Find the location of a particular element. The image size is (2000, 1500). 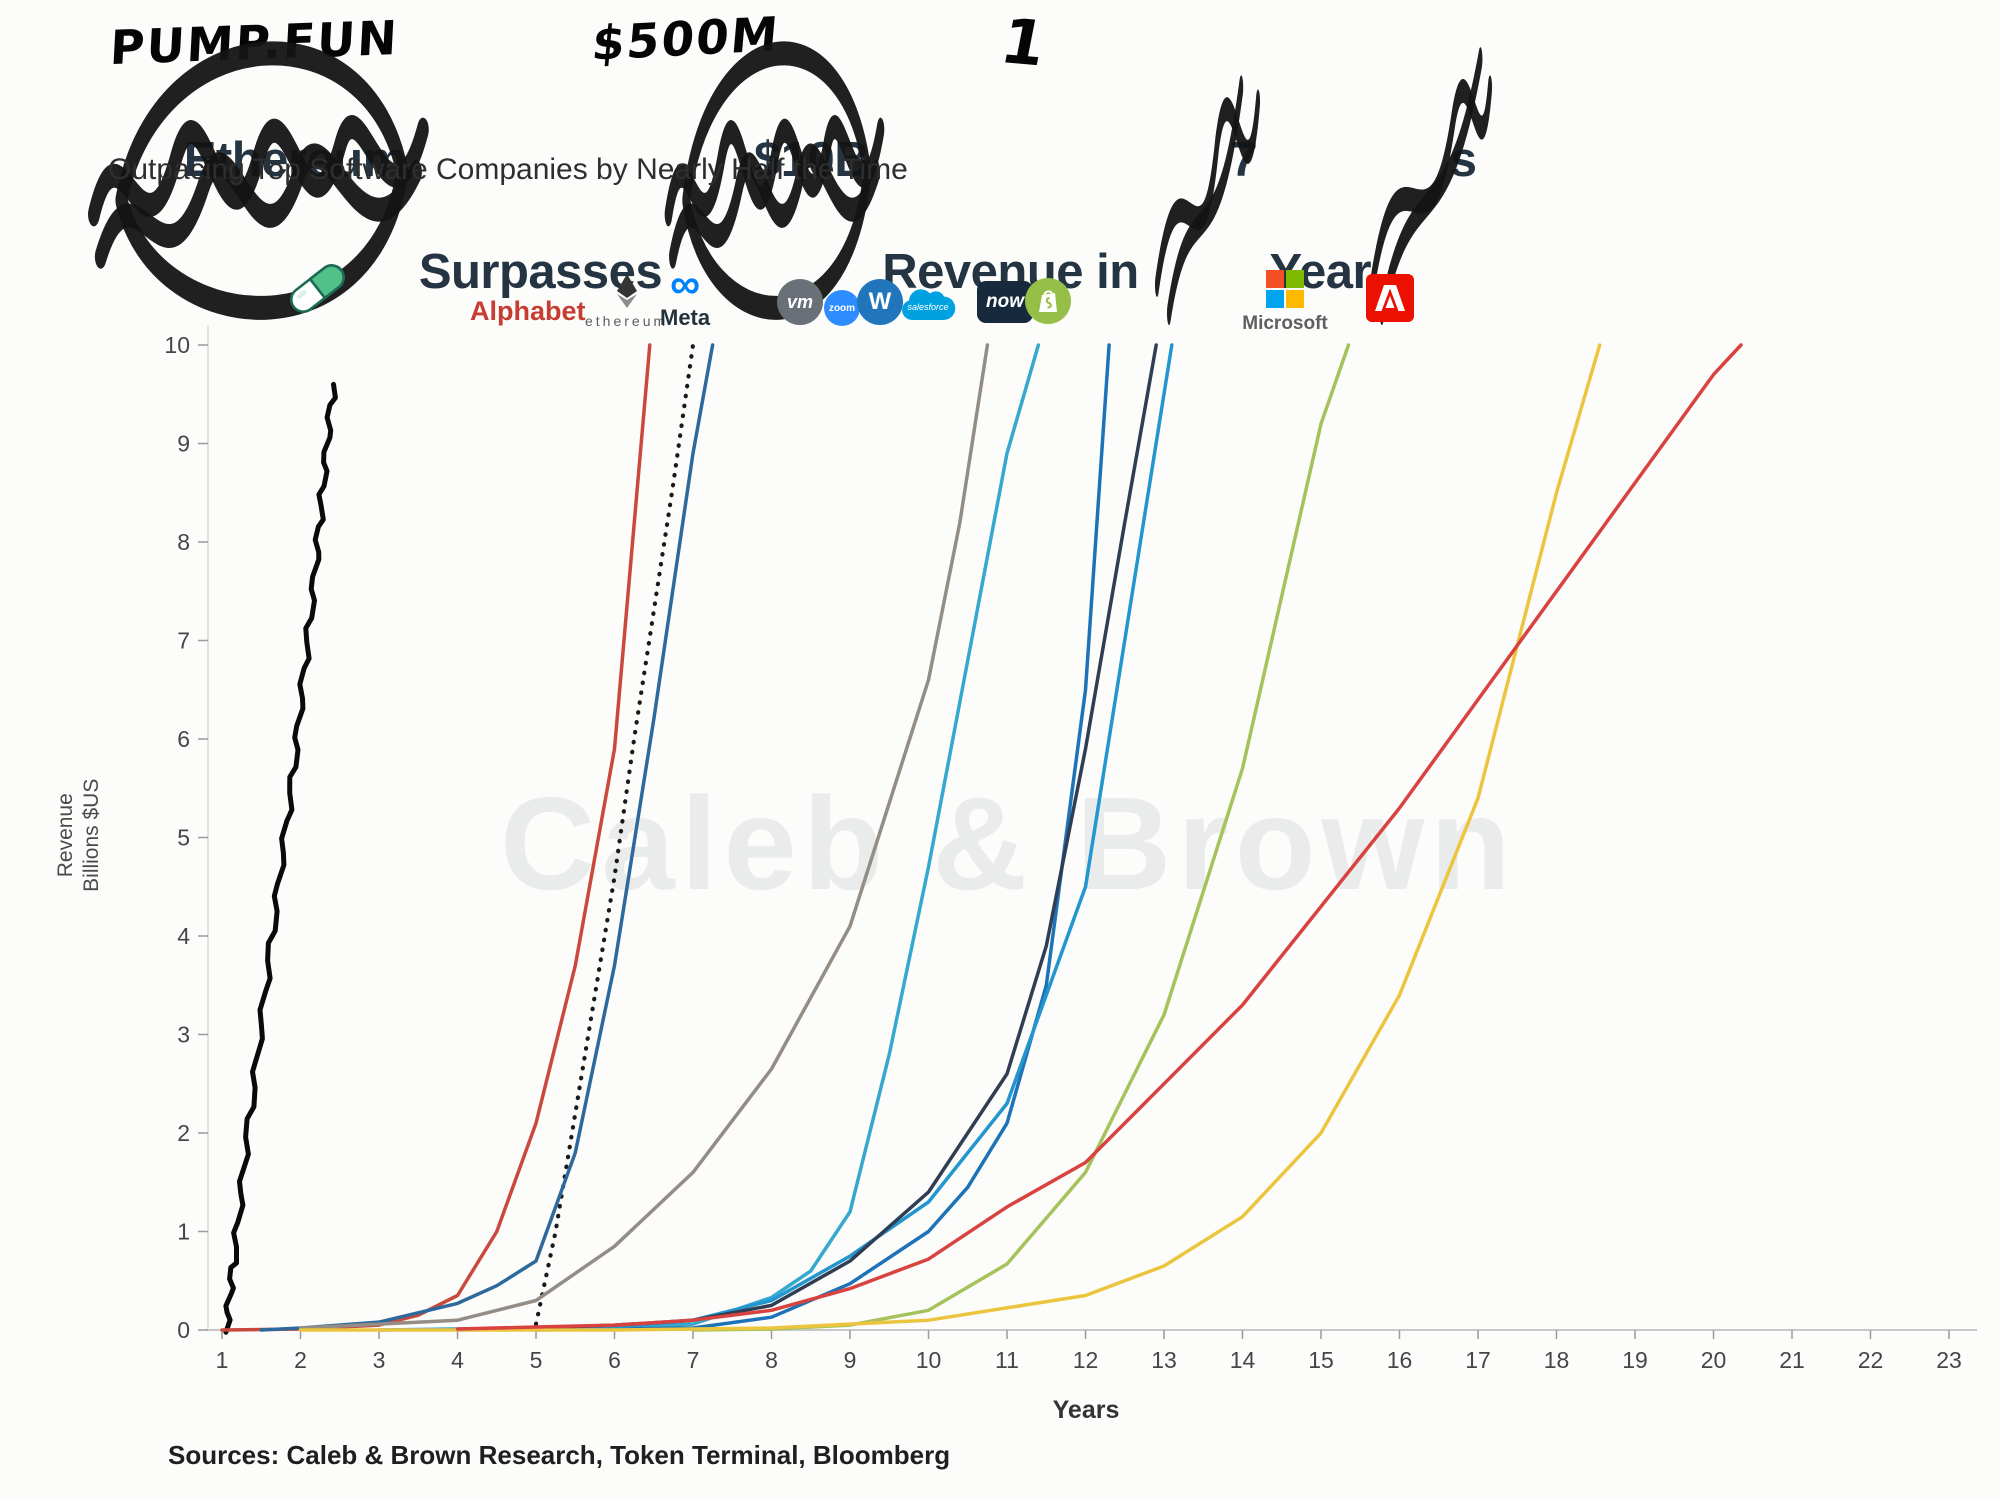

svg-text: 14 is located at coordinates (1243, 1360).